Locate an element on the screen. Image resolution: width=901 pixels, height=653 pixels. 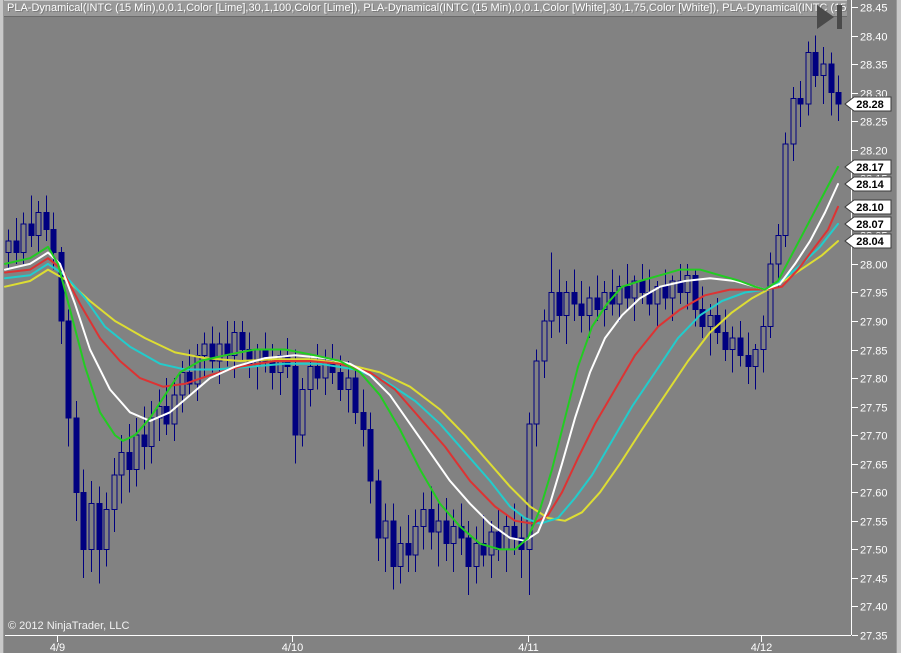
price-tick-label: 27.85 is located at coordinates (874, 352).